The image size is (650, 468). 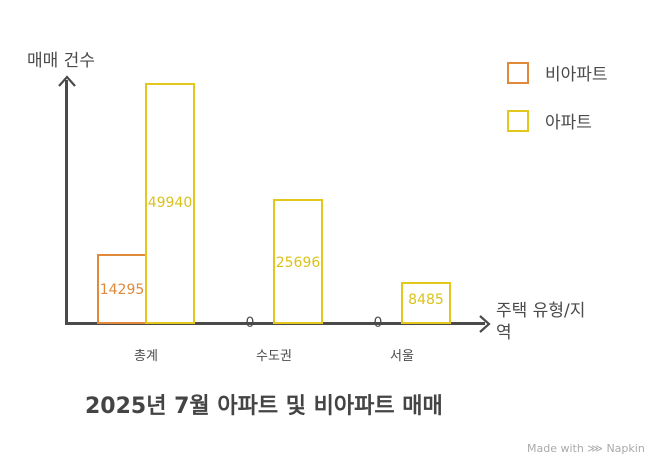 I want to click on value-label-seoul-nonapt: 0, so click(x=378, y=323).